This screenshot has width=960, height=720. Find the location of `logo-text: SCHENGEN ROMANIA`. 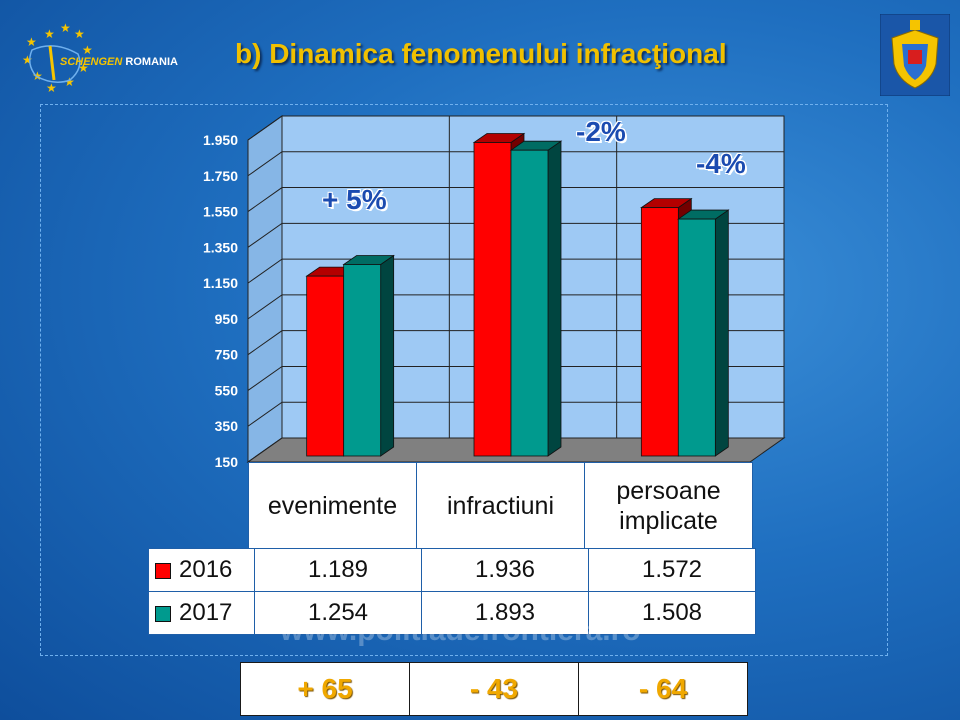

logo-text: SCHENGEN ROMANIA is located at coordinates (119, 62).